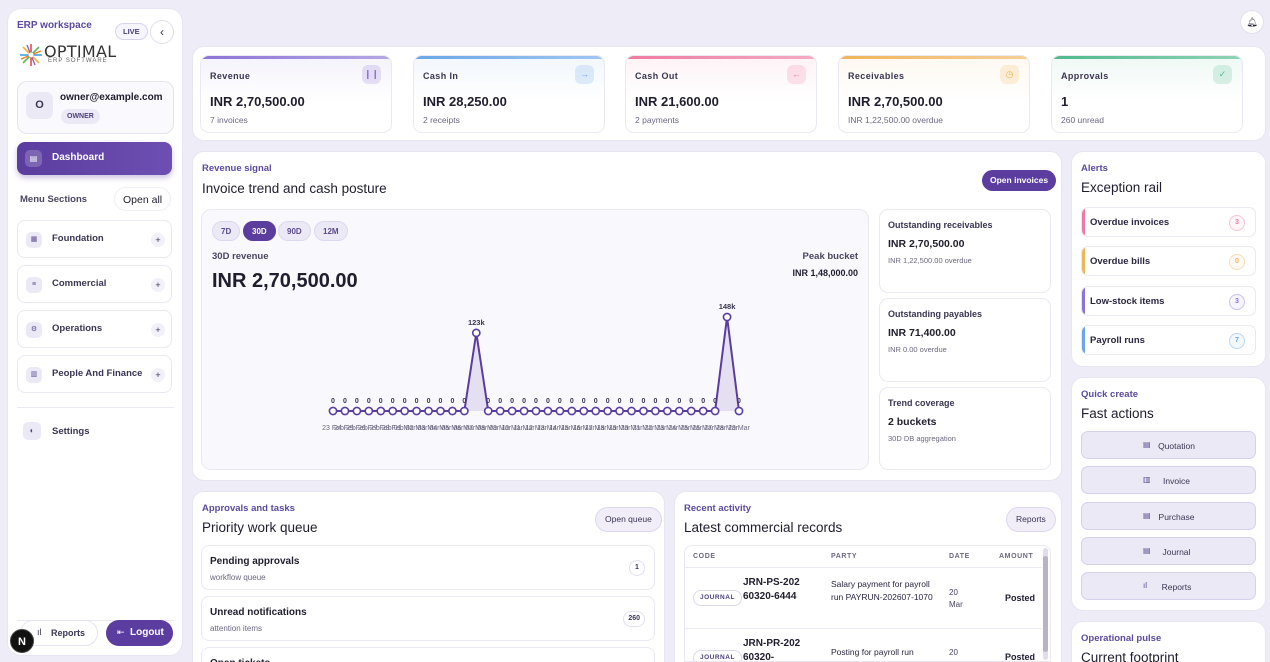 This screenshot has width=1270, height=662. Describe the element at coordinates (143, 199) in the screenshot. I see `open-all-button: Open all` at that location.